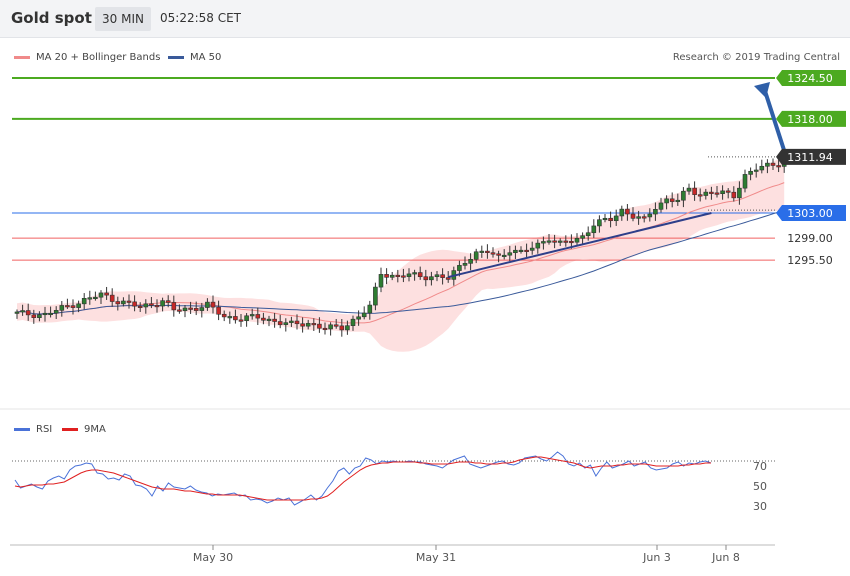 This screenshot has height=576, width=850. Describe the element at coordinates (95, 429) in the screenshot. I see `legend-9ma-label: 9MA` at that location.